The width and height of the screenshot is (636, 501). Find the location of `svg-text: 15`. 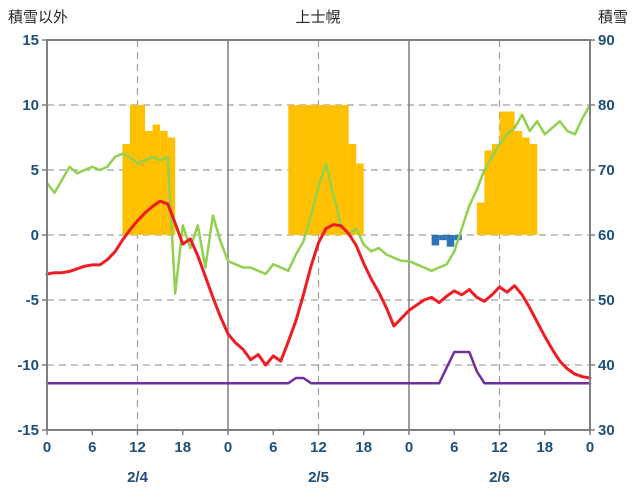

svg-text: 15 is located at coordinates (30, 40).